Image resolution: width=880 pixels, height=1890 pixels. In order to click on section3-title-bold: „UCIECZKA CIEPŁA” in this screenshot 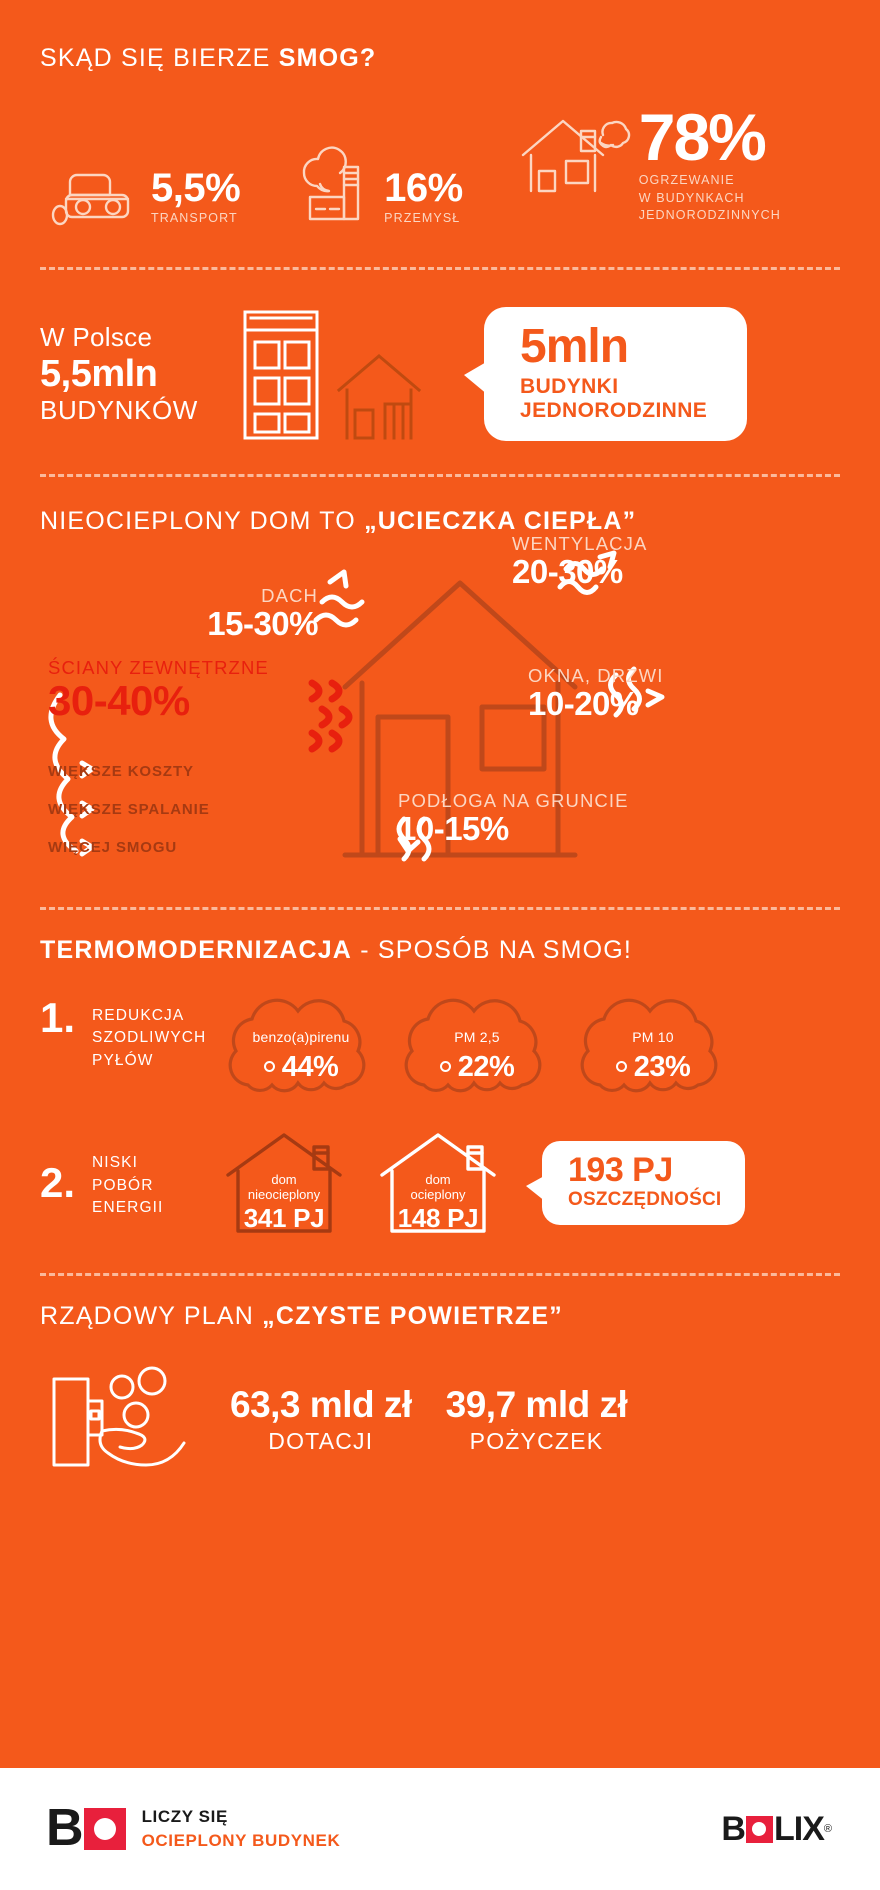, I will do `click(500, 521)`.